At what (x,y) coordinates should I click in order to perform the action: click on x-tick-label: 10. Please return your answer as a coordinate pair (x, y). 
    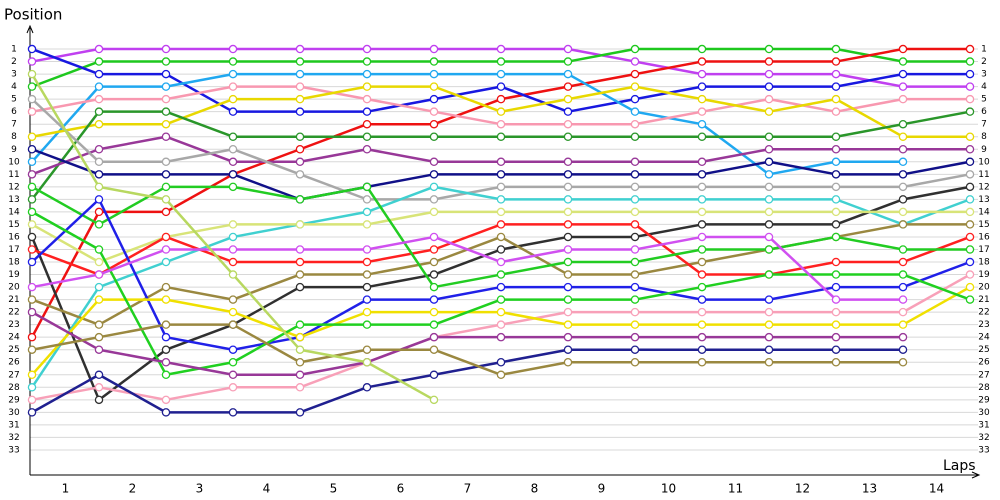
    Looking at the image, I should click on (668, 489).